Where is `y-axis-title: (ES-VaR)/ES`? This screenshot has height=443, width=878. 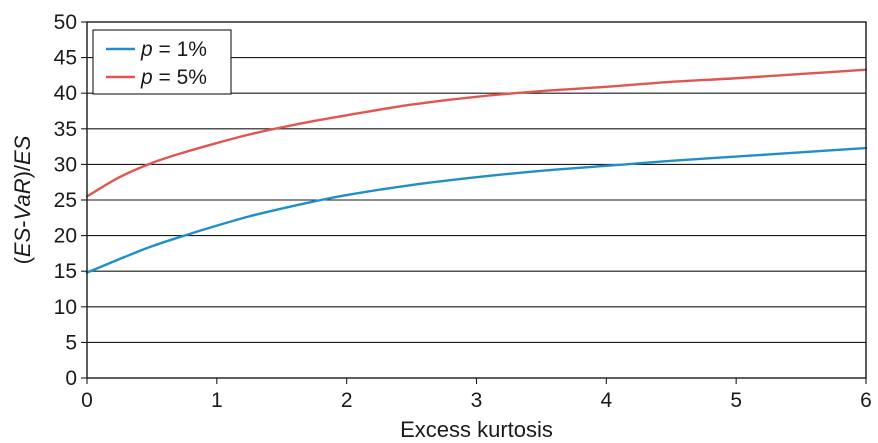
y-axis-title: (ES-VaR)/ES is located at coordinates (22, 199).